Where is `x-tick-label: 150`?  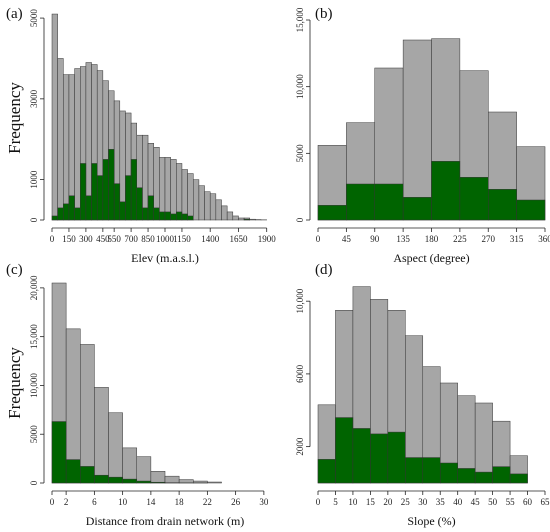
x-tick-label: 150 is located at coordinates (69, 239).